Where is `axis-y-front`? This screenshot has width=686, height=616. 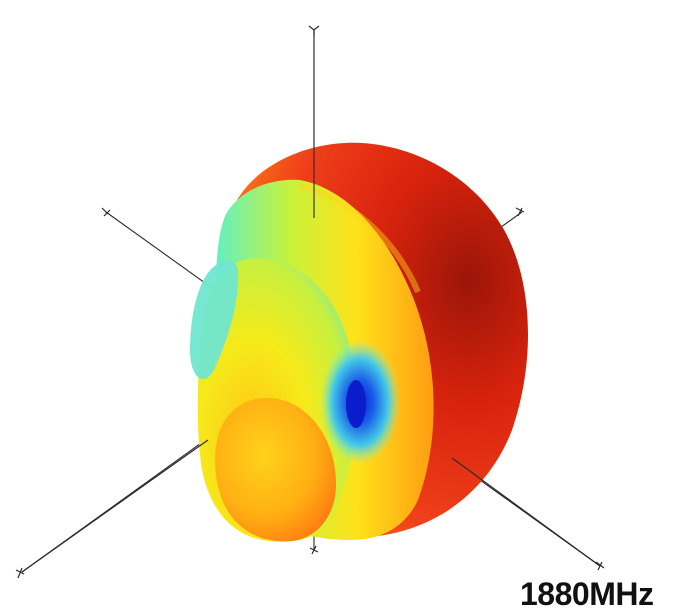 axis-y-front is located at coordinates (115, 506).